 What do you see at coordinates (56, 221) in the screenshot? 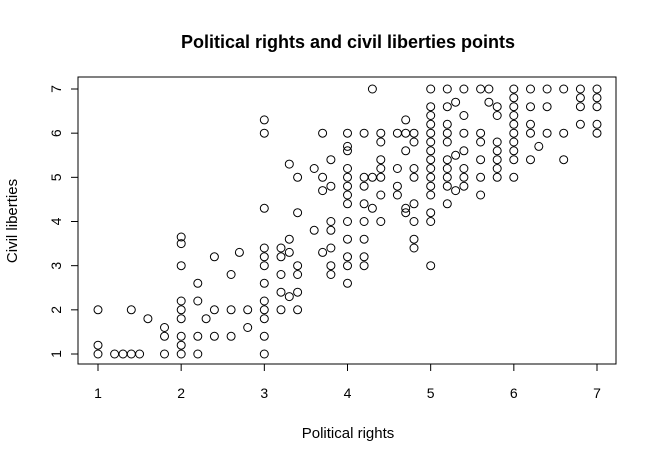
I see `y-tick-label: 4` at bounding box center [56, 221].